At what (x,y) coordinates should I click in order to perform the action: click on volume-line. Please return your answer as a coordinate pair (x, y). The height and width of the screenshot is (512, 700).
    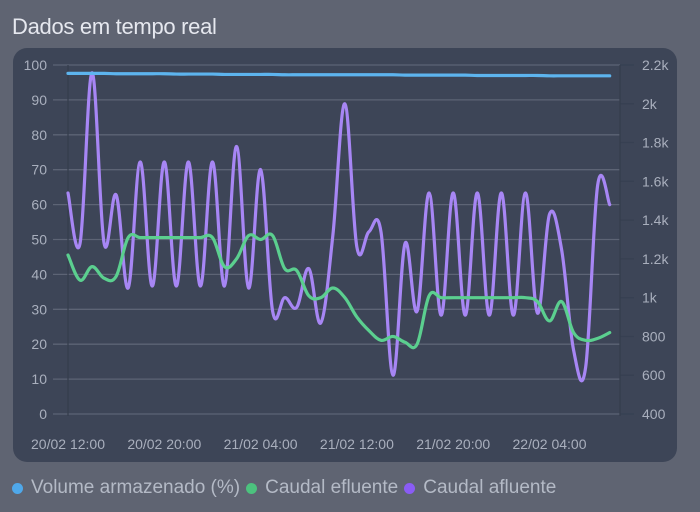
    Looking at the image, I should click on (339, 74).